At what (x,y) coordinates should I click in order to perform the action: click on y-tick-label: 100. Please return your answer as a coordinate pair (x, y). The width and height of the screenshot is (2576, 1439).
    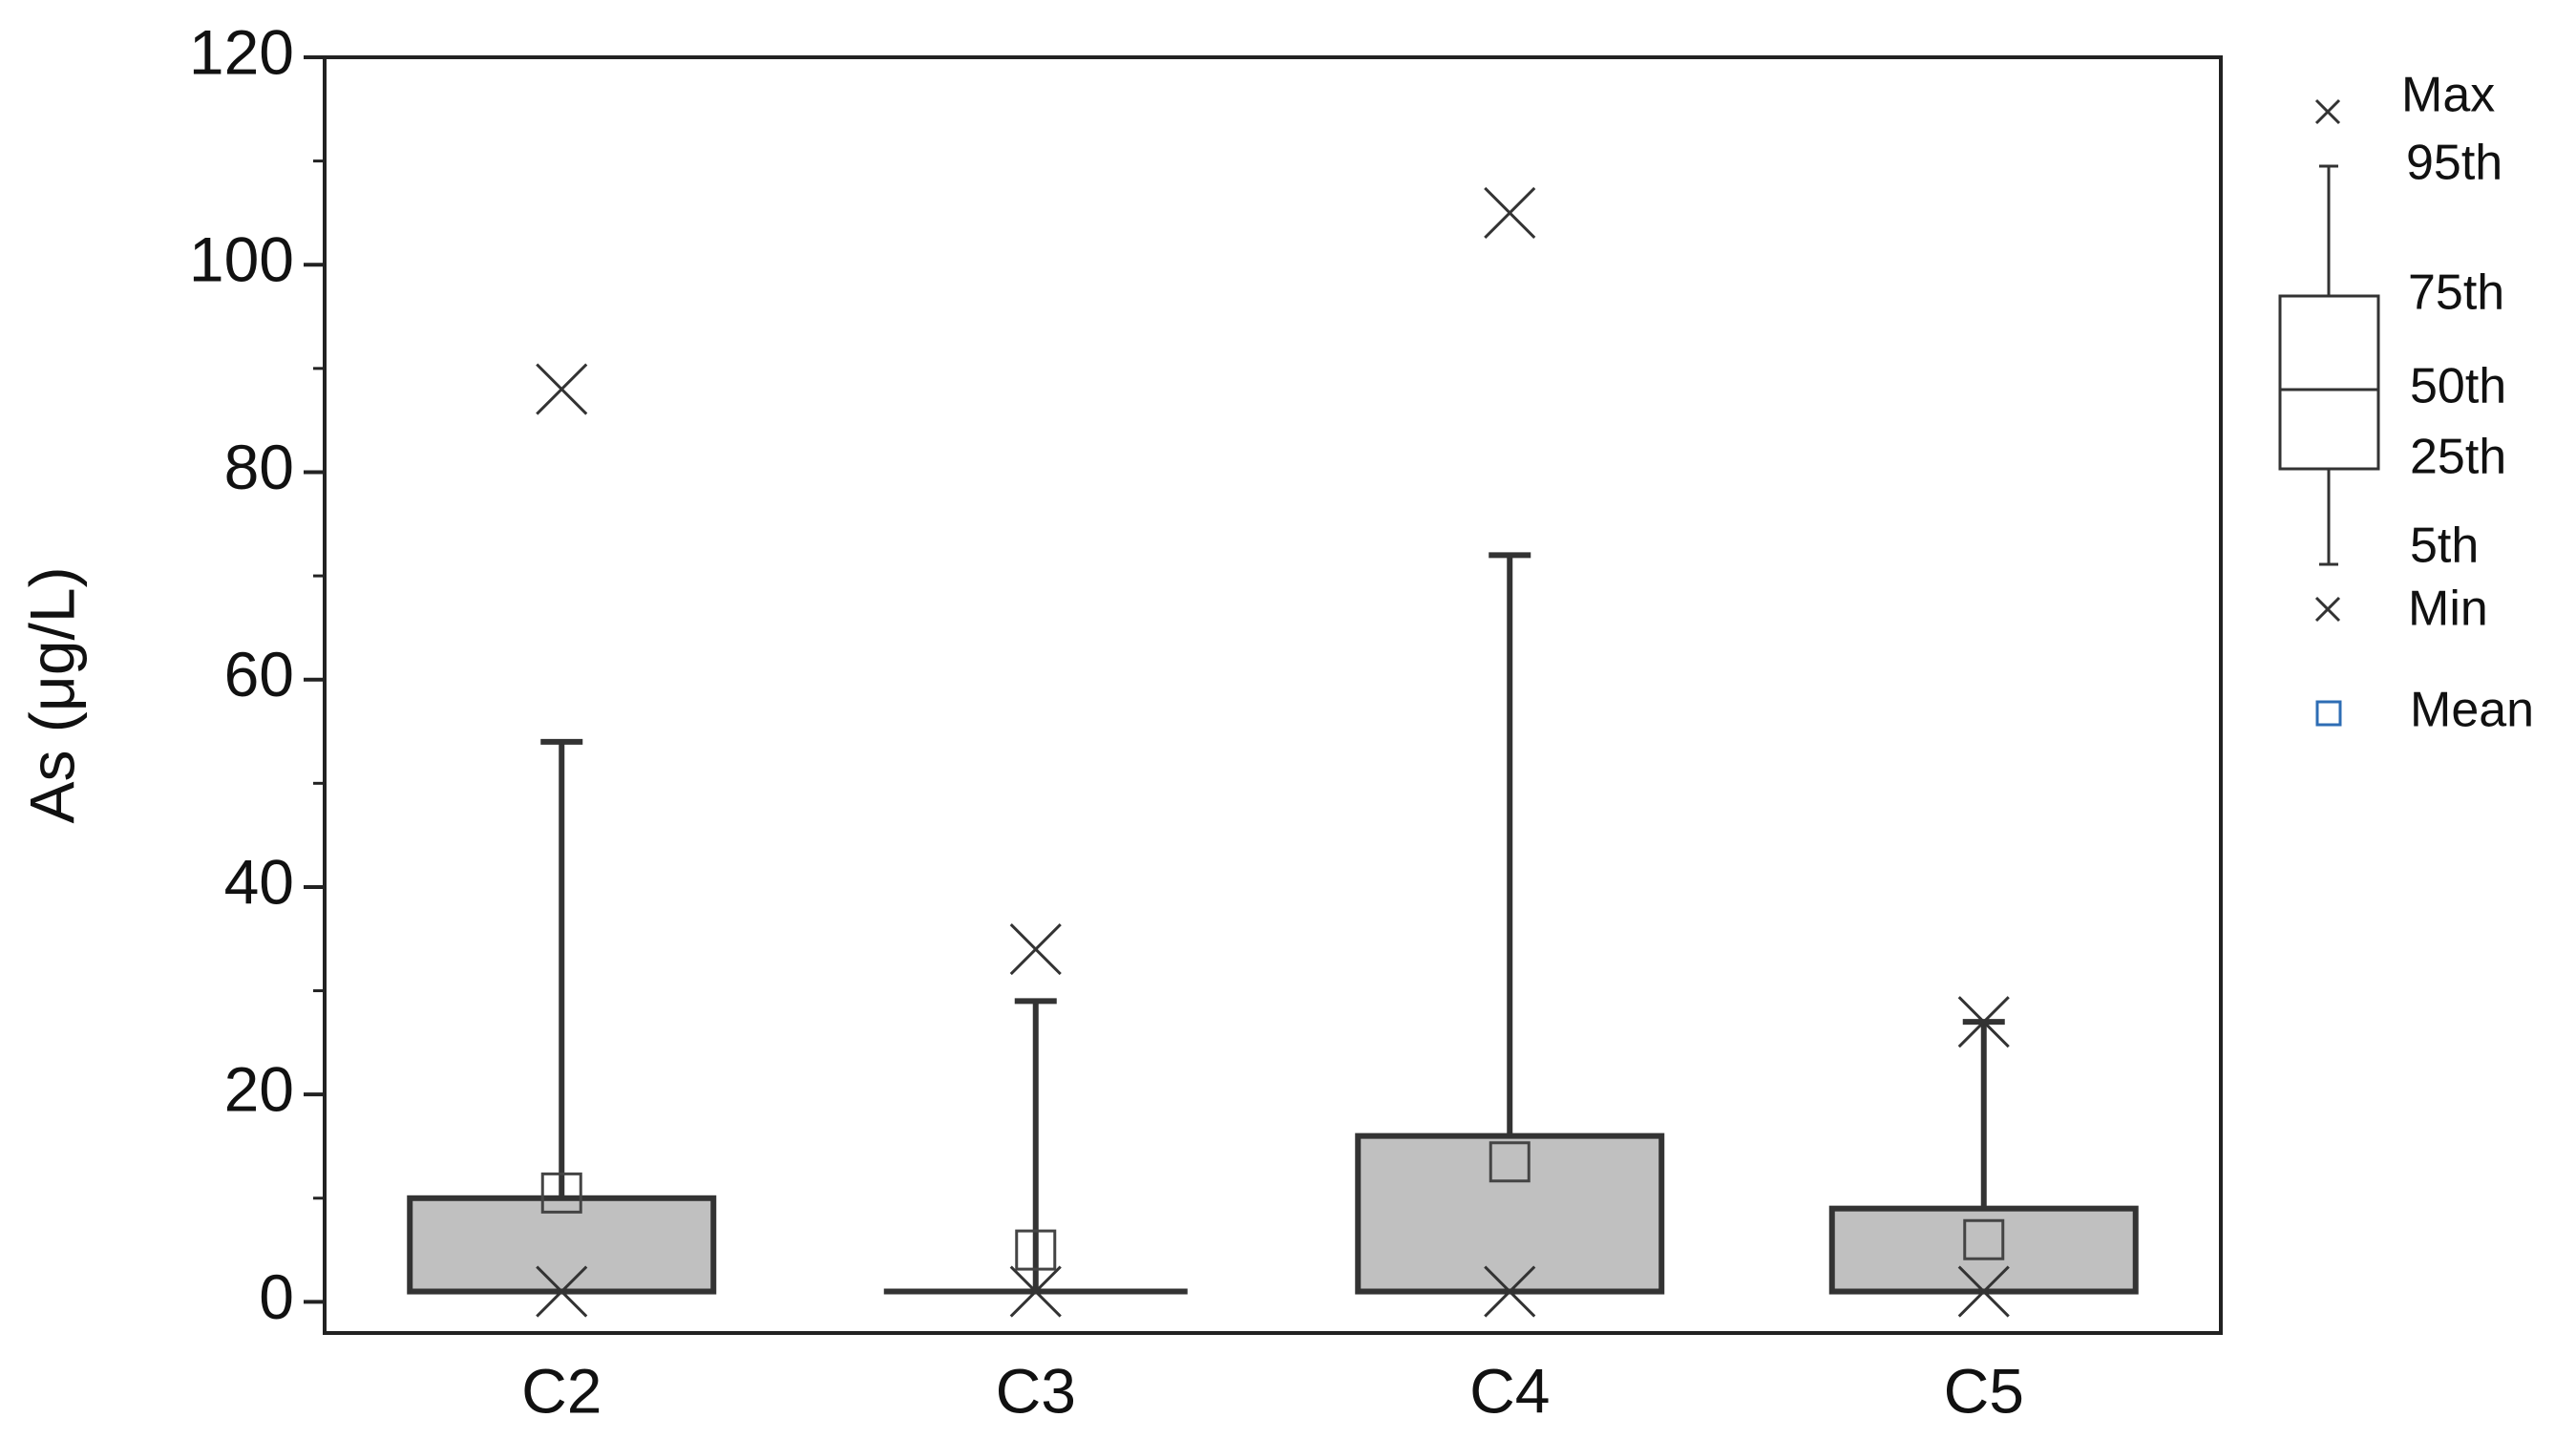
    Looking at the image, I should click on (241, 260).